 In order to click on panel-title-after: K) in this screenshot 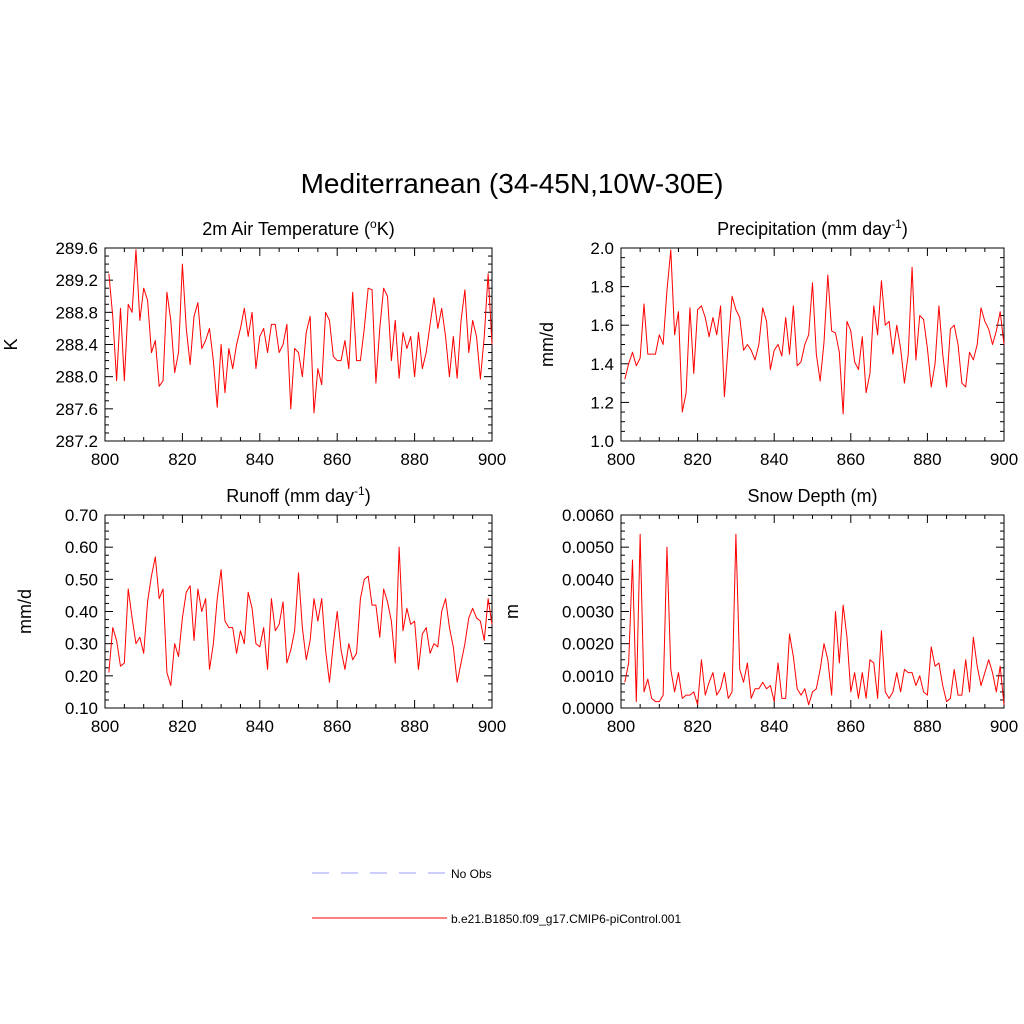, I will do `click(386, 229)`.